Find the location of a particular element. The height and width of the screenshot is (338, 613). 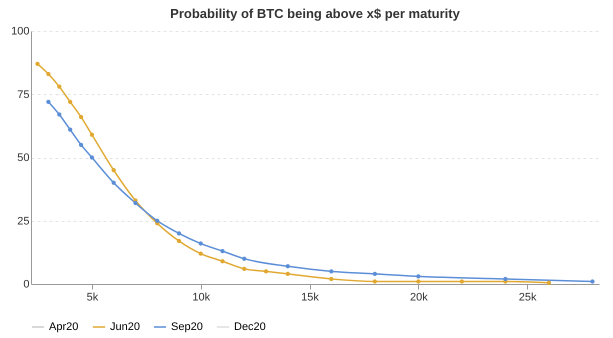

chart-title: Probability of BTC being above x$ per maturity is located at coordinates (315, 13).